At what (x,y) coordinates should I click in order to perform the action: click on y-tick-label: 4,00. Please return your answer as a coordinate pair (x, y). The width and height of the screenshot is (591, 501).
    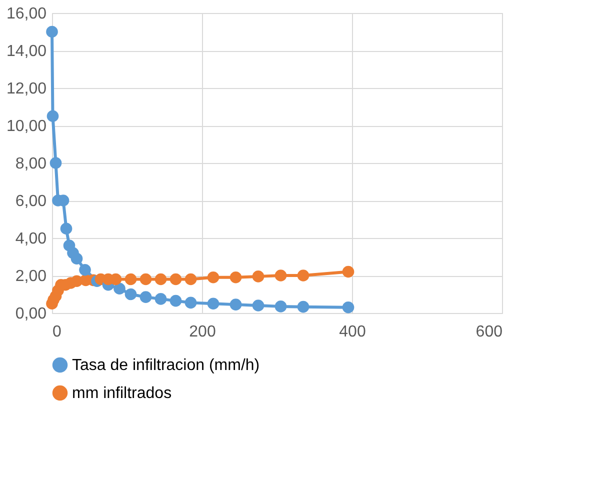
    Looking at the image, I should click on (31, 239).